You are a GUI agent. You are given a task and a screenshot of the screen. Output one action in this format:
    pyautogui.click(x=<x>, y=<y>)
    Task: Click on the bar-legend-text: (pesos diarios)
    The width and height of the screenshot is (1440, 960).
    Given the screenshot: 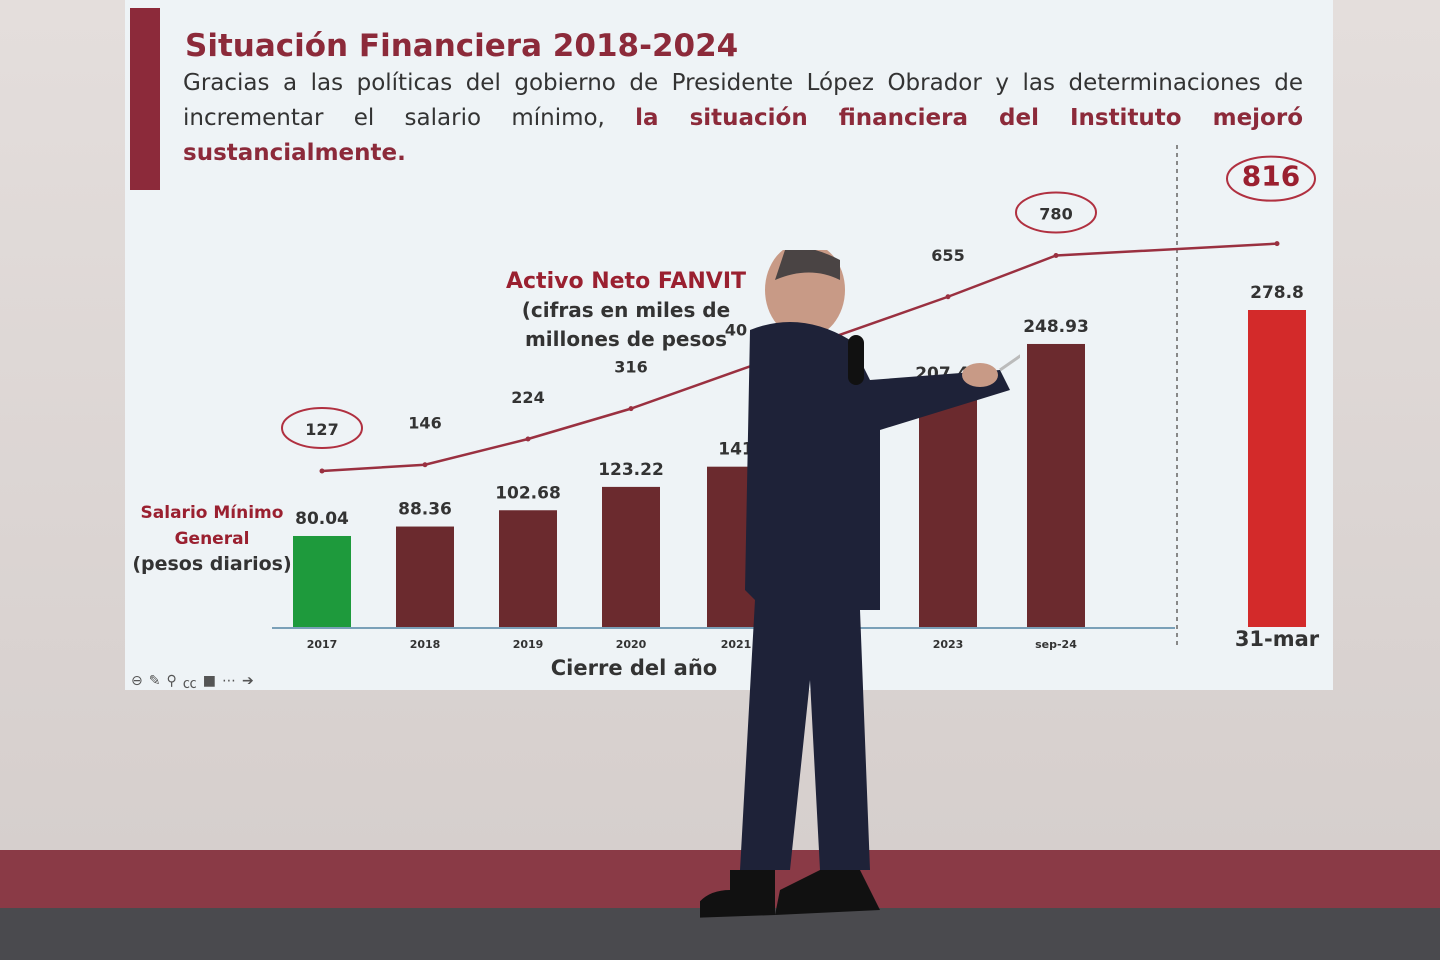 What is the action you would take?
    pyautogui.click(x=211, y=564)
    